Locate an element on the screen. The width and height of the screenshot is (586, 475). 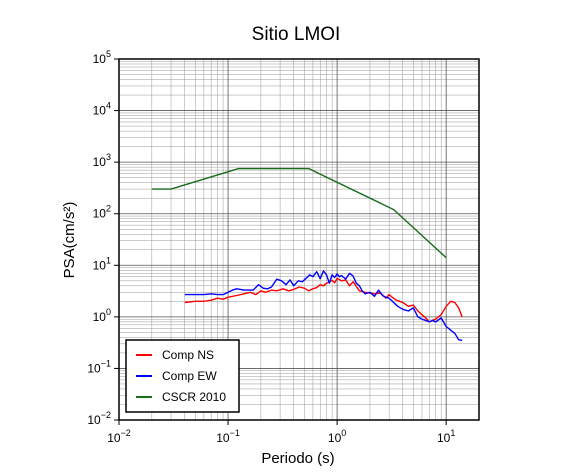
y-tick-label: 10³ is located at coordinates (102, 160).